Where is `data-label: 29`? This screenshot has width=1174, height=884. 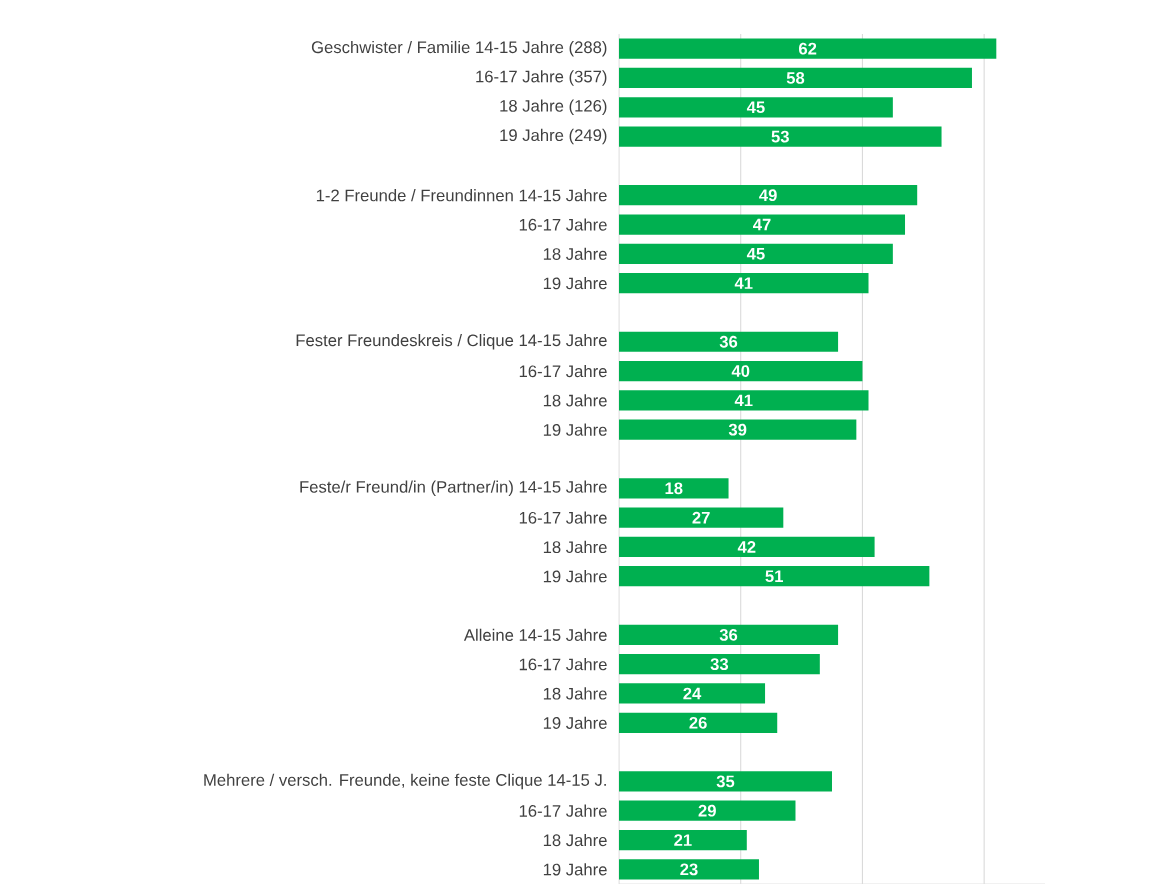 data-label: 29 is located at coordinates (707, 810).